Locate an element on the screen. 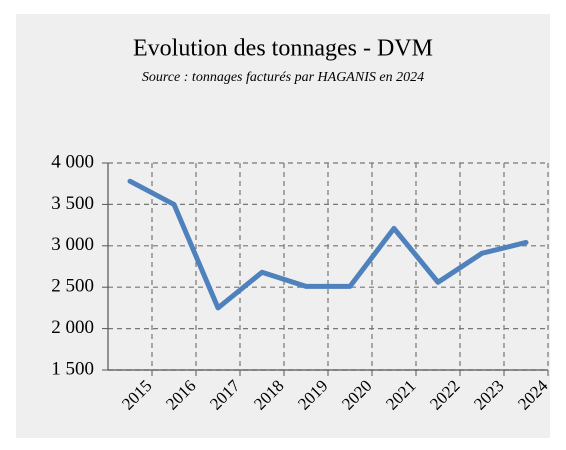  chart-title: Evolution des tonnages - DVM is located at coordinates (283, 49).